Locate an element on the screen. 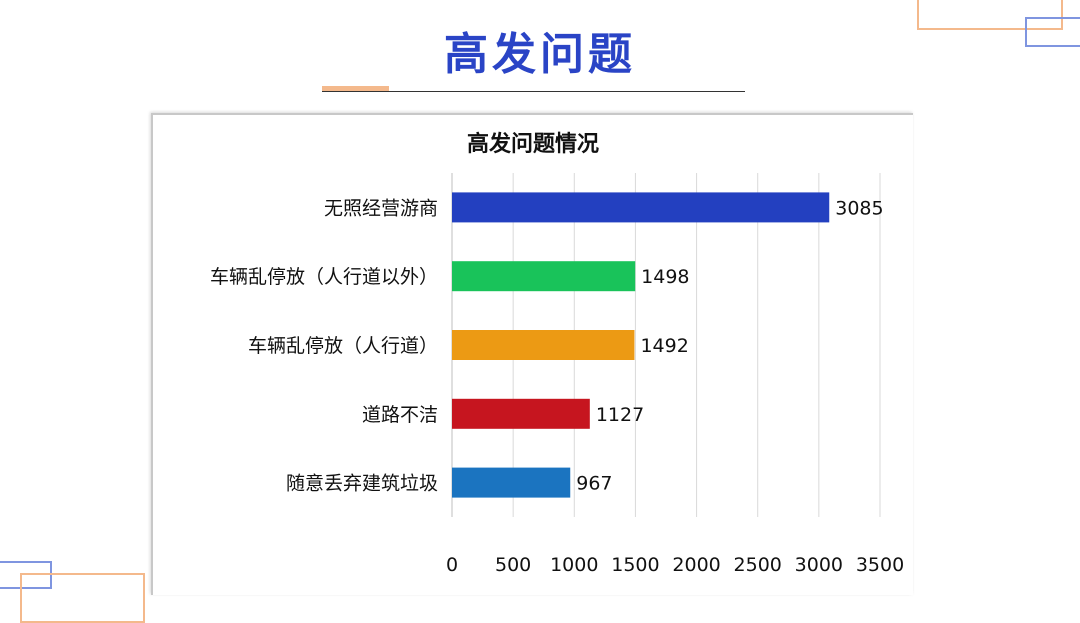  category-label: 随意丢弃建筑垃圾 is located at coordinates (362, 484).